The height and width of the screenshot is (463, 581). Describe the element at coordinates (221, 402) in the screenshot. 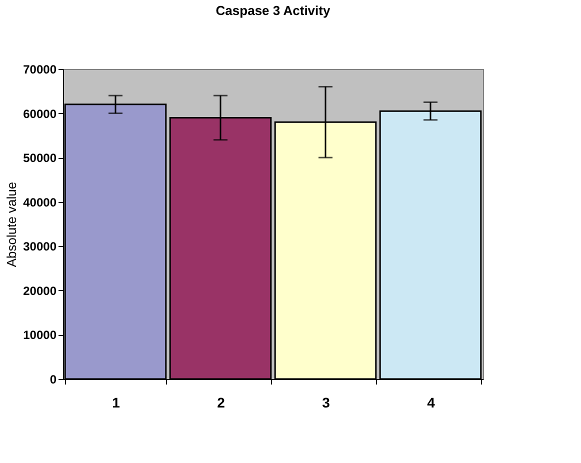

I see `x-tick-label: 2` at that location.